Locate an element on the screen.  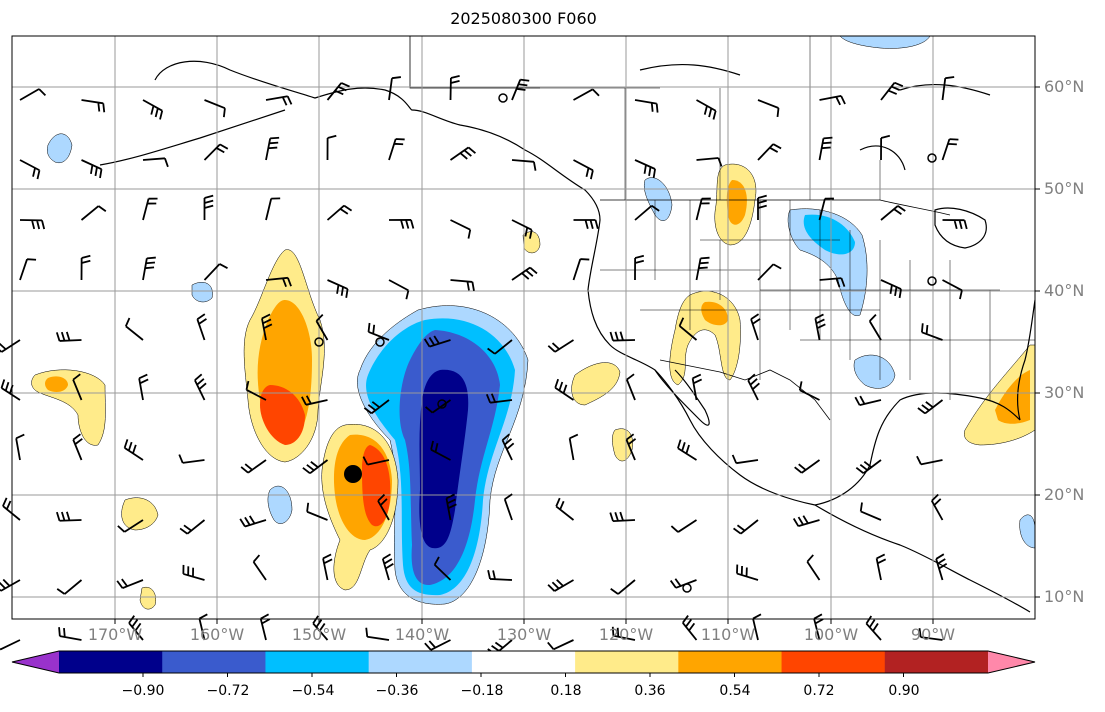
lat-label-10n: 10°N is located at coordinates (1064, 596).